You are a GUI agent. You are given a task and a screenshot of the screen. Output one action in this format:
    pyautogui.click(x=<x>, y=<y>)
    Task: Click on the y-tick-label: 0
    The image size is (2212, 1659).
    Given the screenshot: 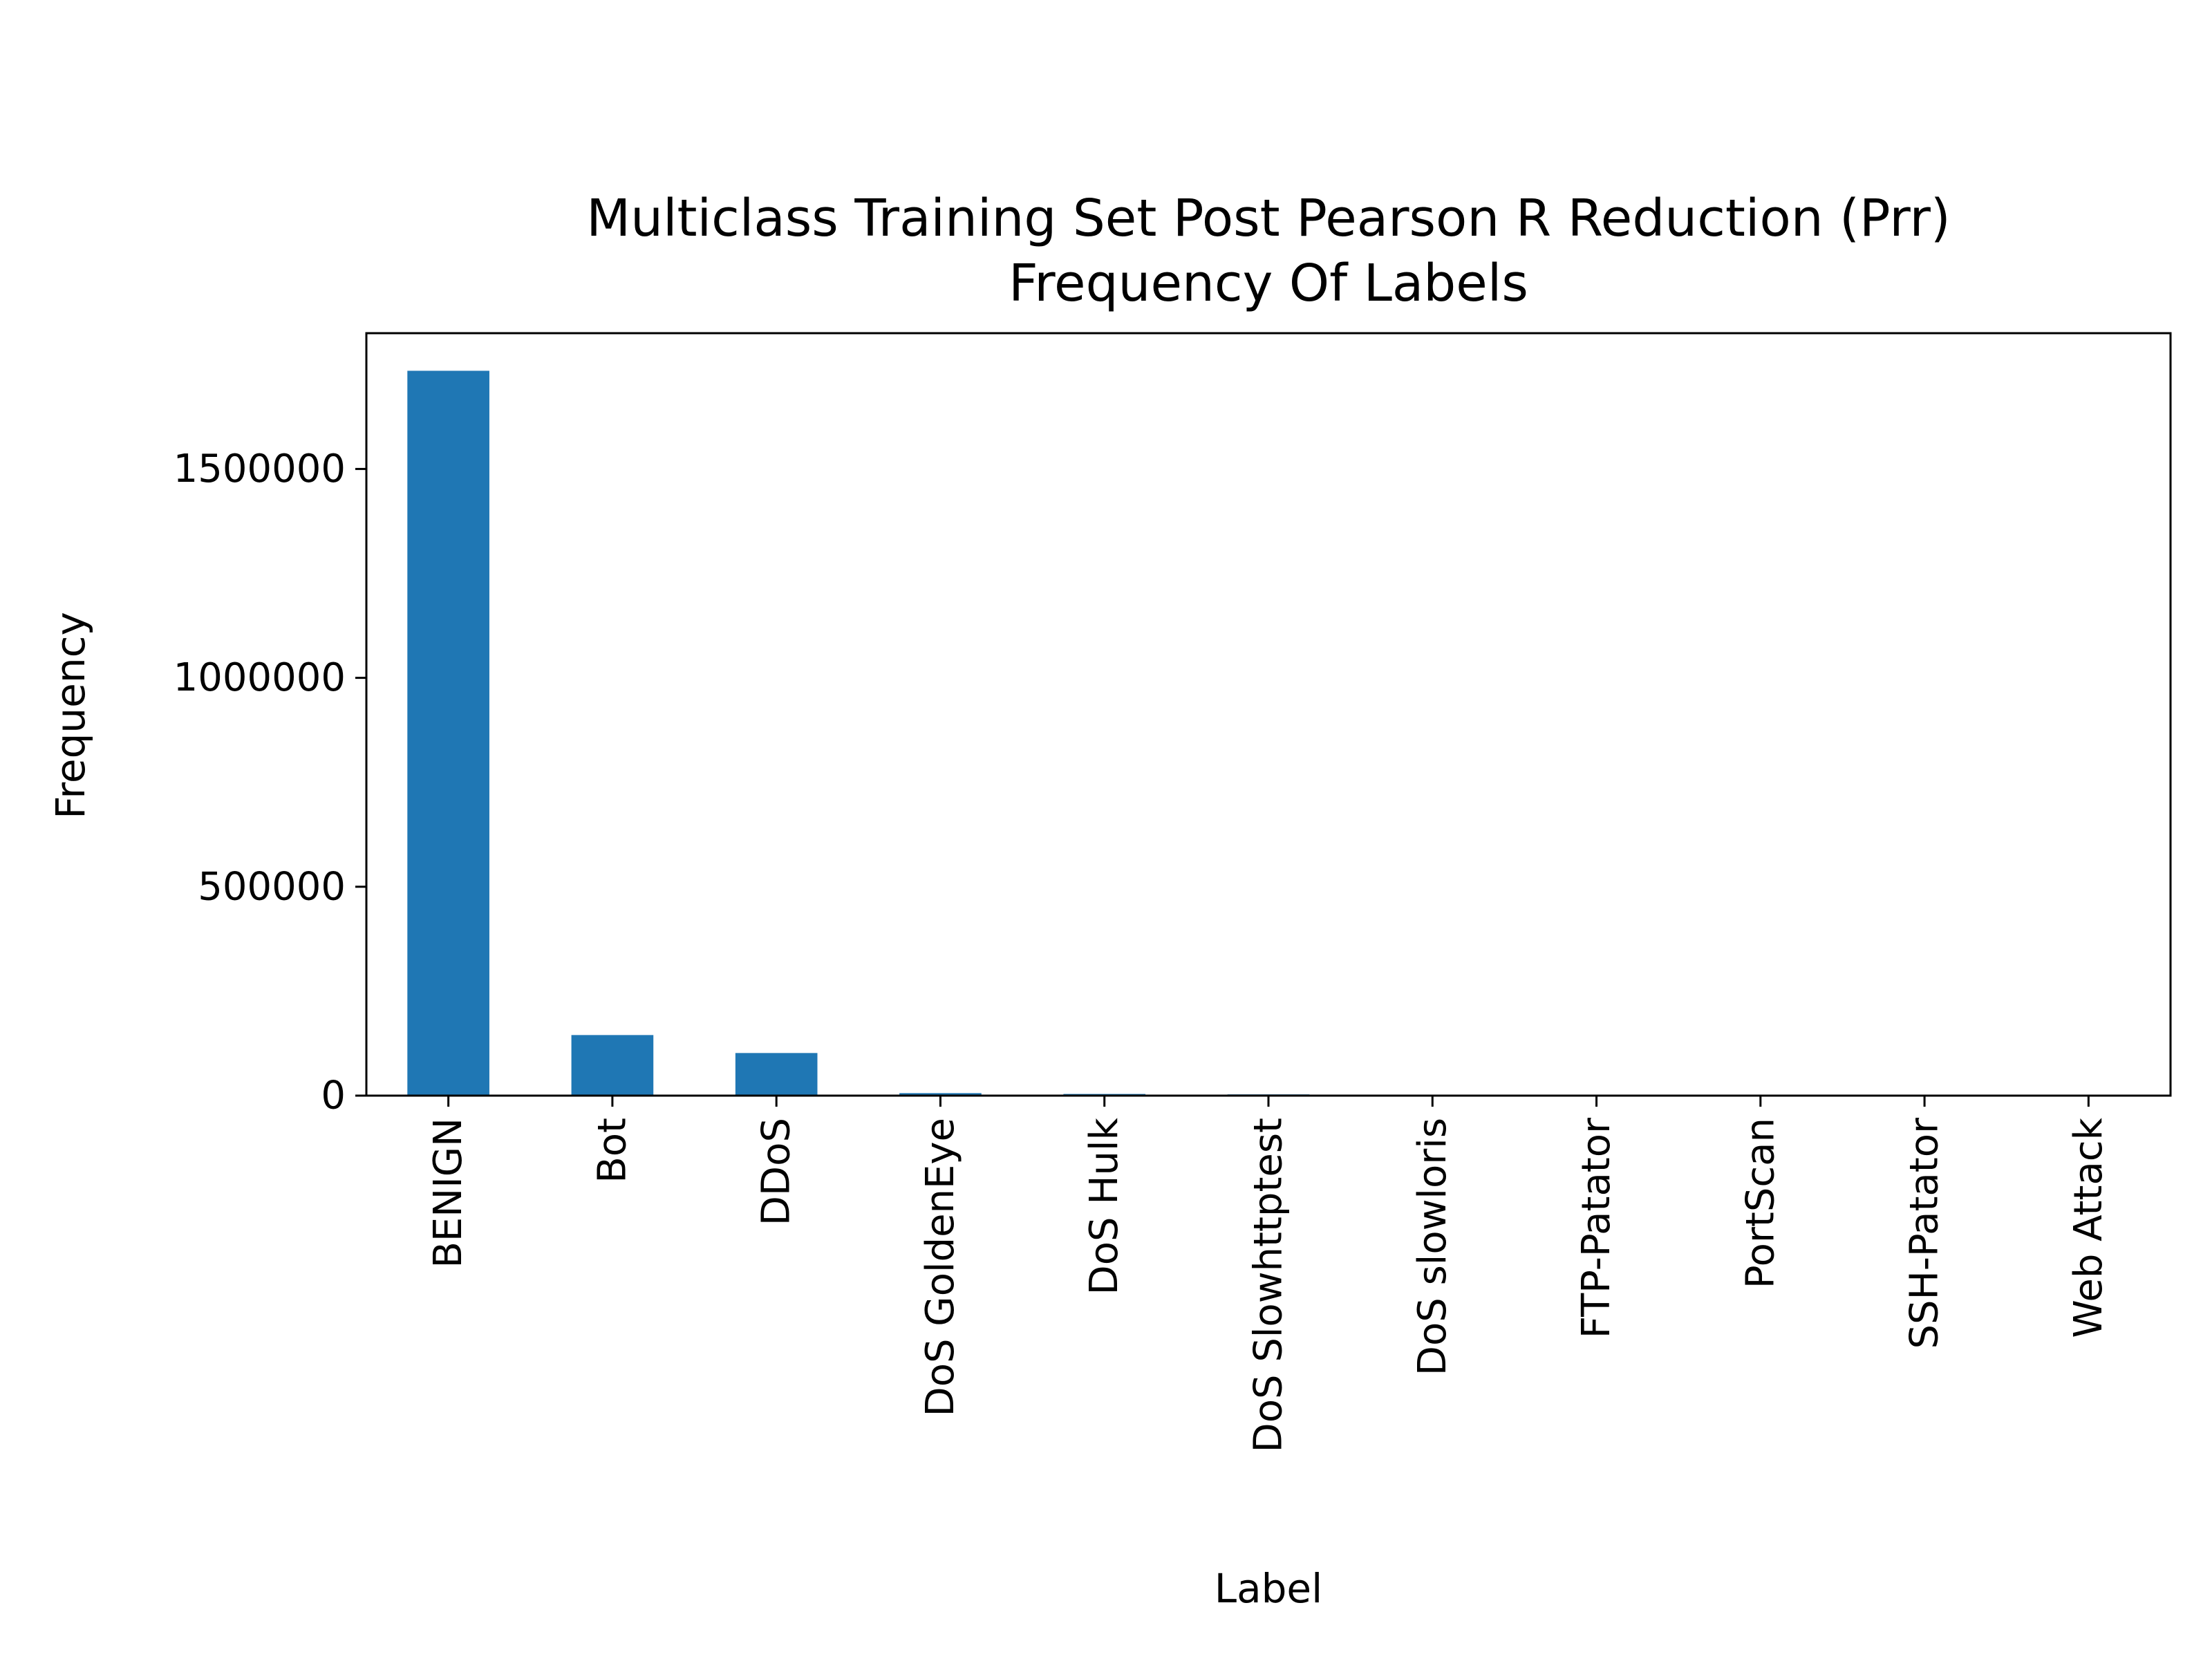 What is the action you would take?
    pyautogui.click(x=333, y=1096)
    